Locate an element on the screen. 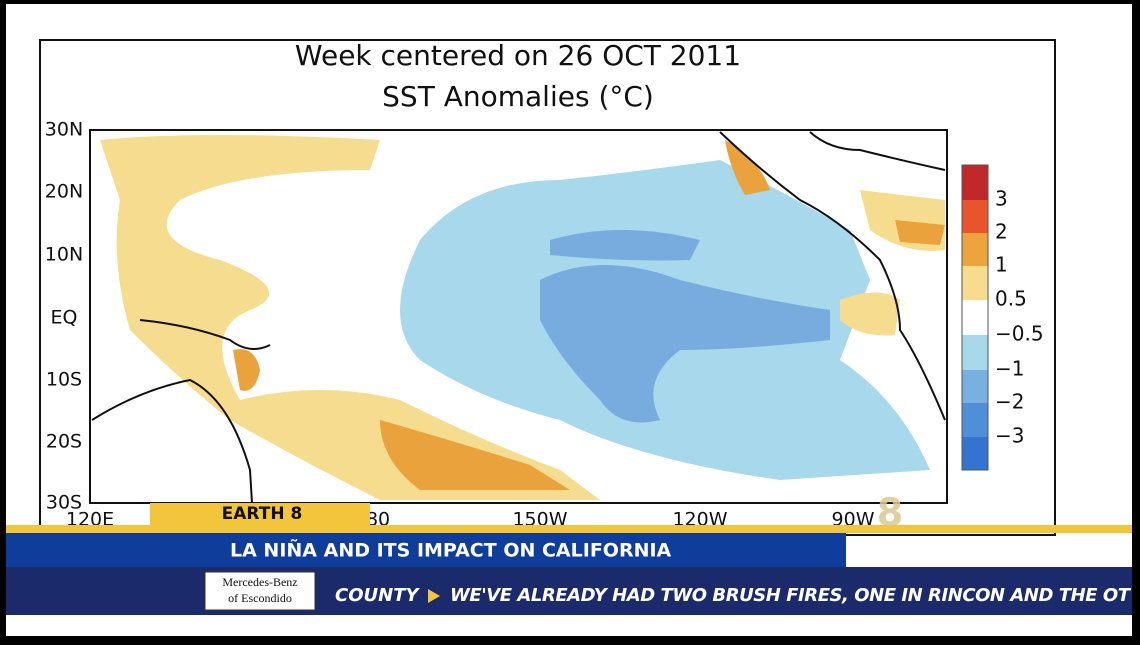 The image size is (1140, 645). sponsor-box is located at coordinates (260, 591).